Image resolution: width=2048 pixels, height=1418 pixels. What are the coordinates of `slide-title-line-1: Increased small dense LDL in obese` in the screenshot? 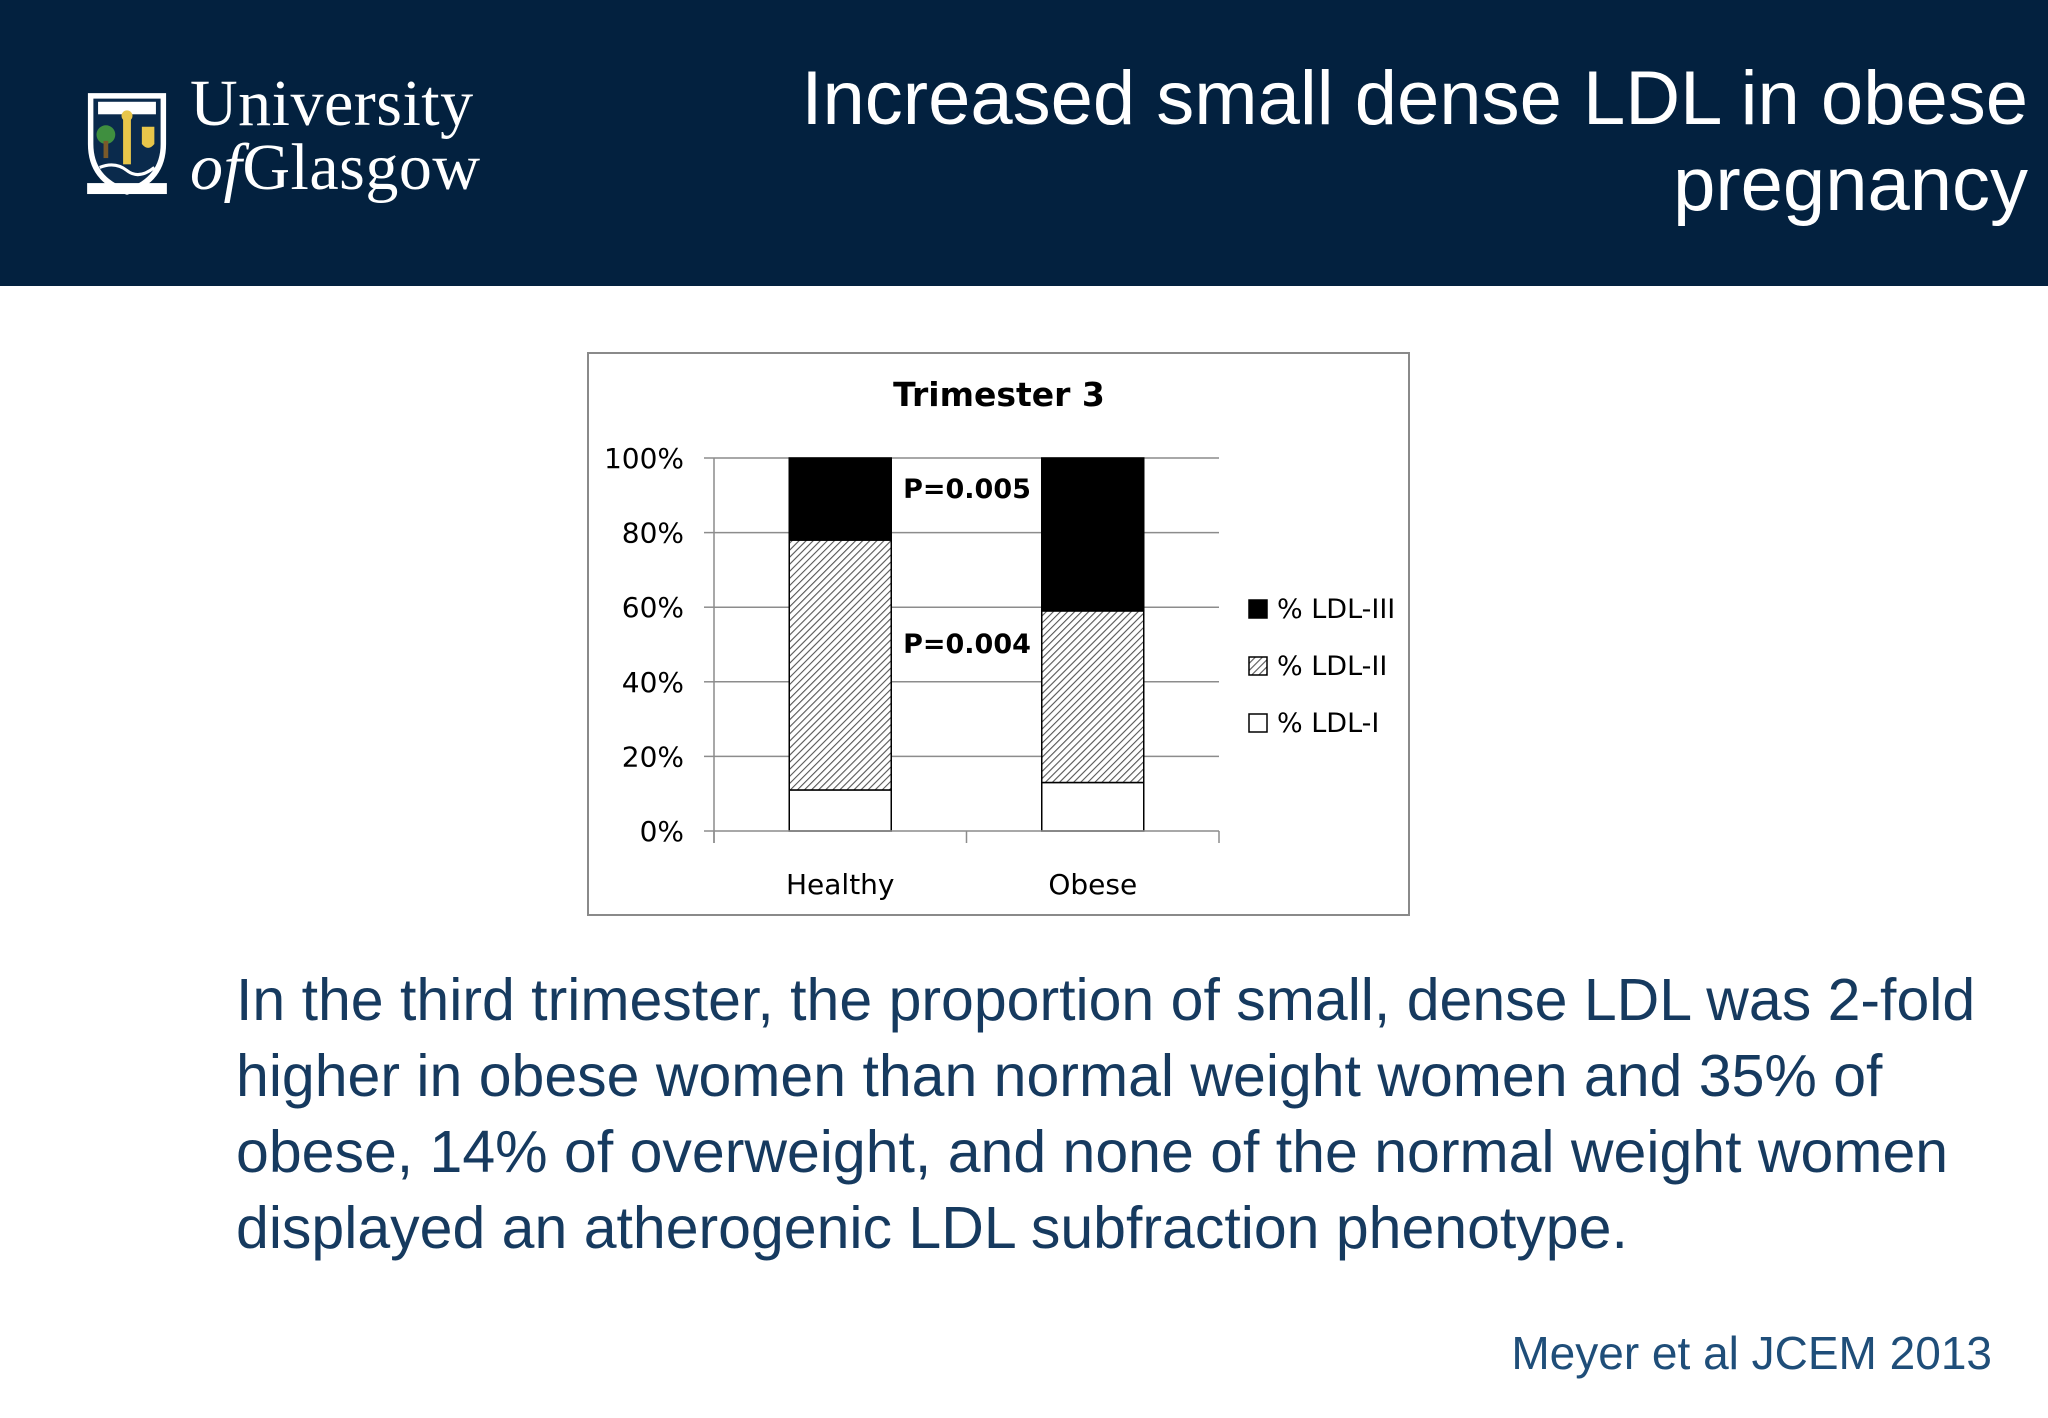 It's located at (1414, 98).